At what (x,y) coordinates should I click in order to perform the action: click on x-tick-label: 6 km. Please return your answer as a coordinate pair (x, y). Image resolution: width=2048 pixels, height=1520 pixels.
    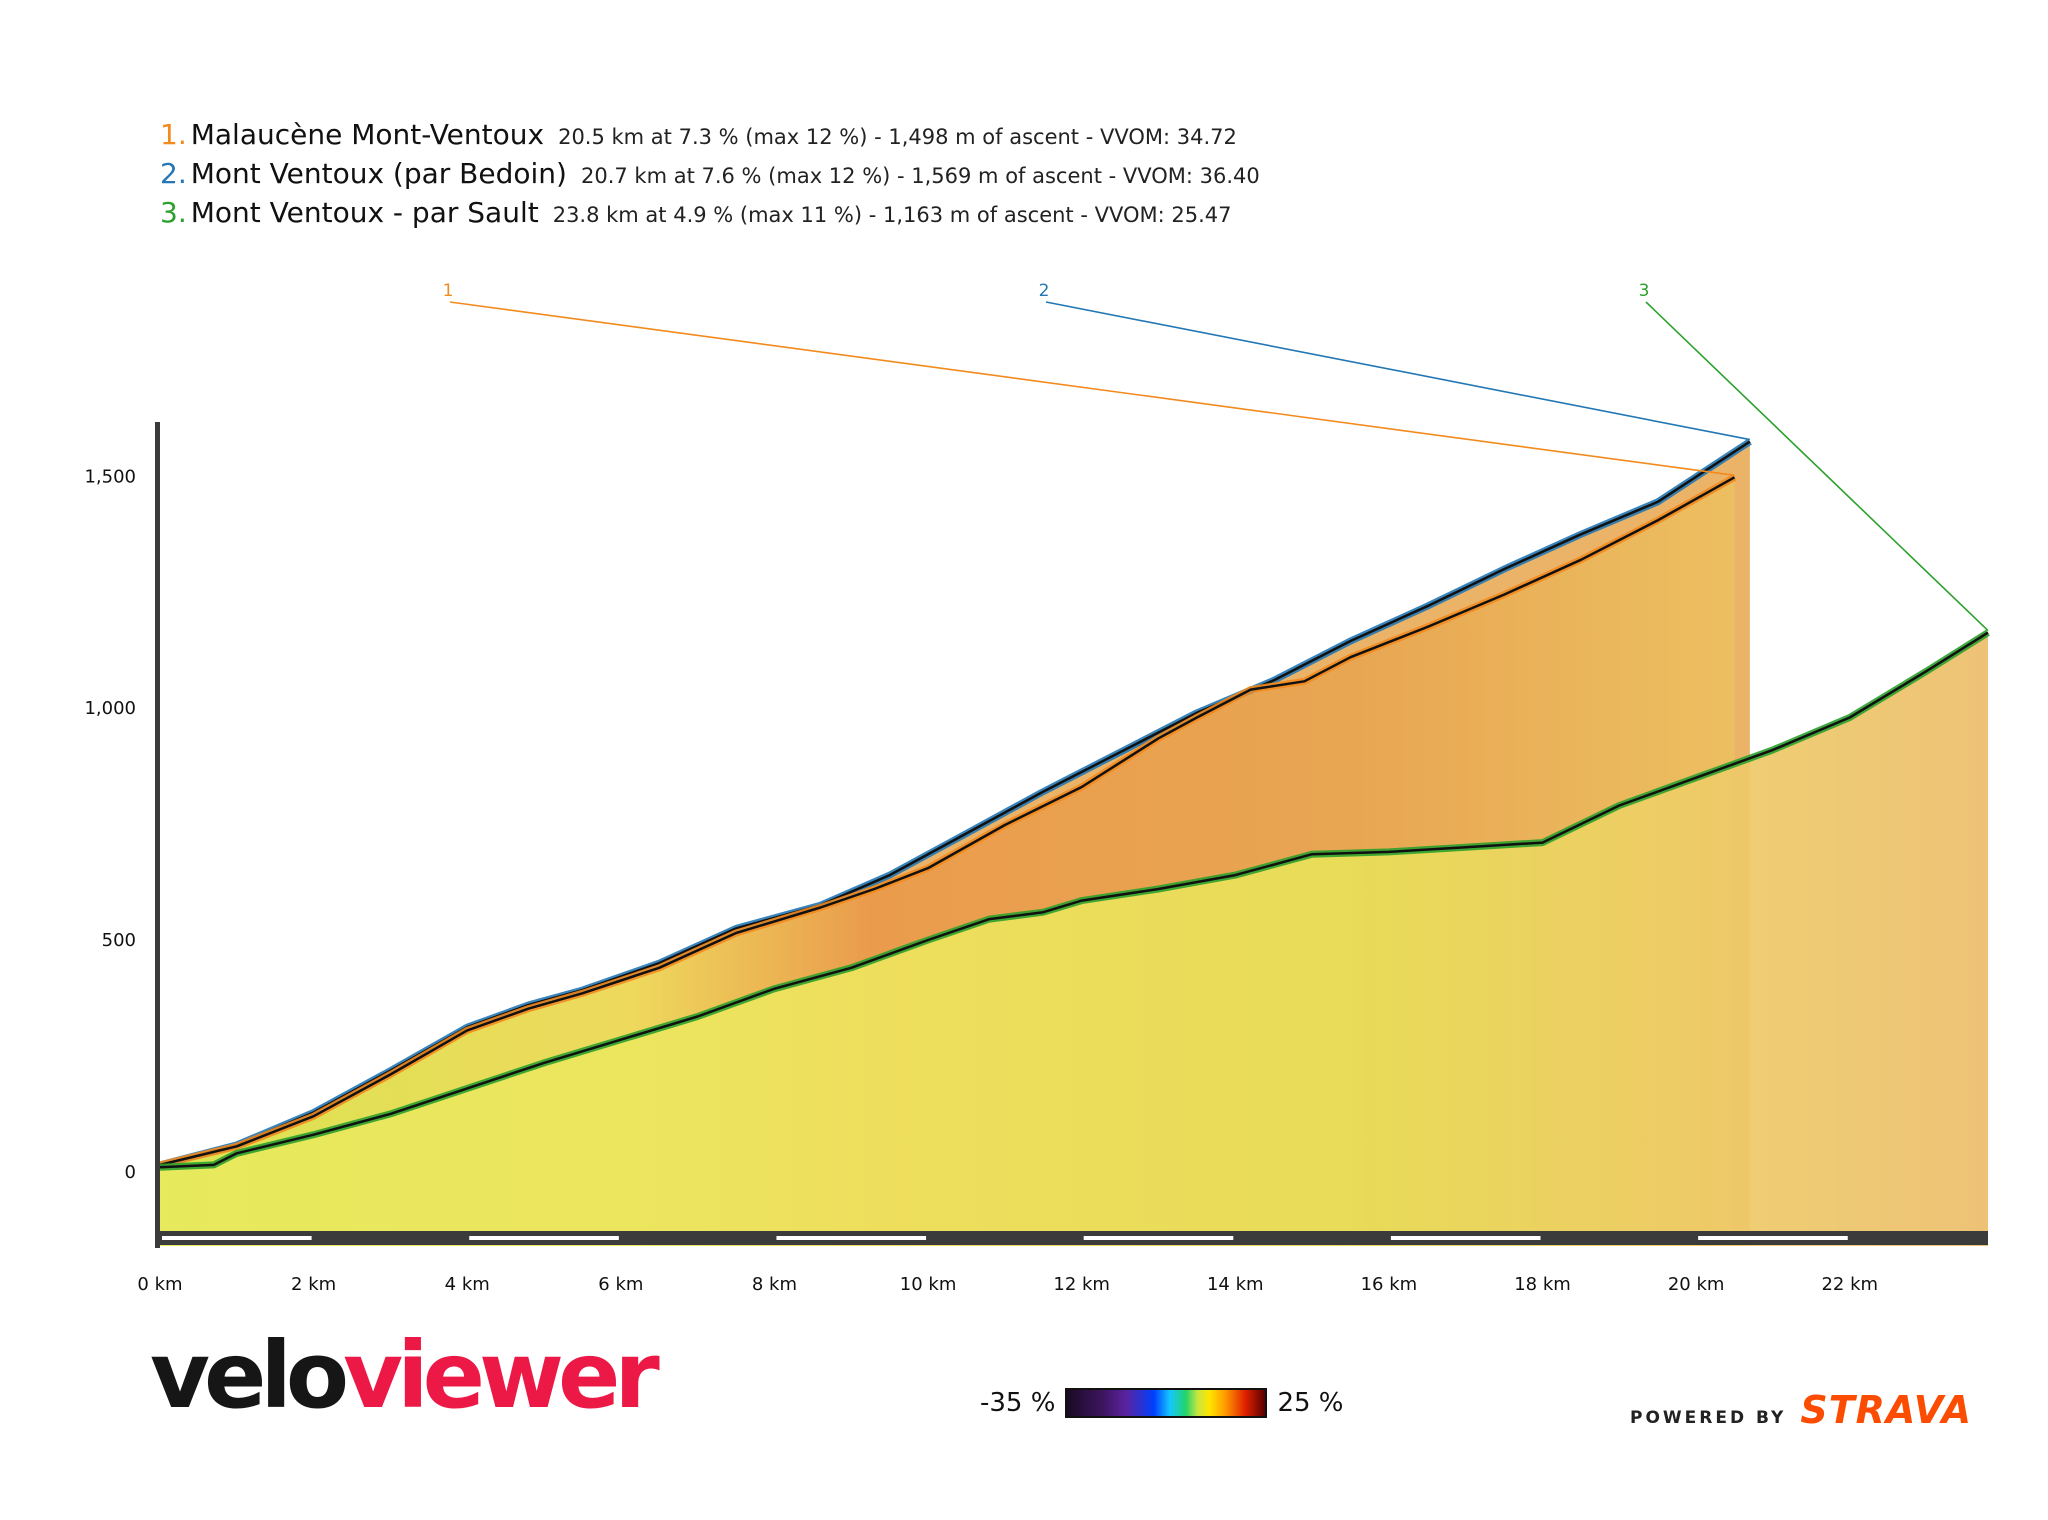
    Looking at the image, I should click on (620, 1284).